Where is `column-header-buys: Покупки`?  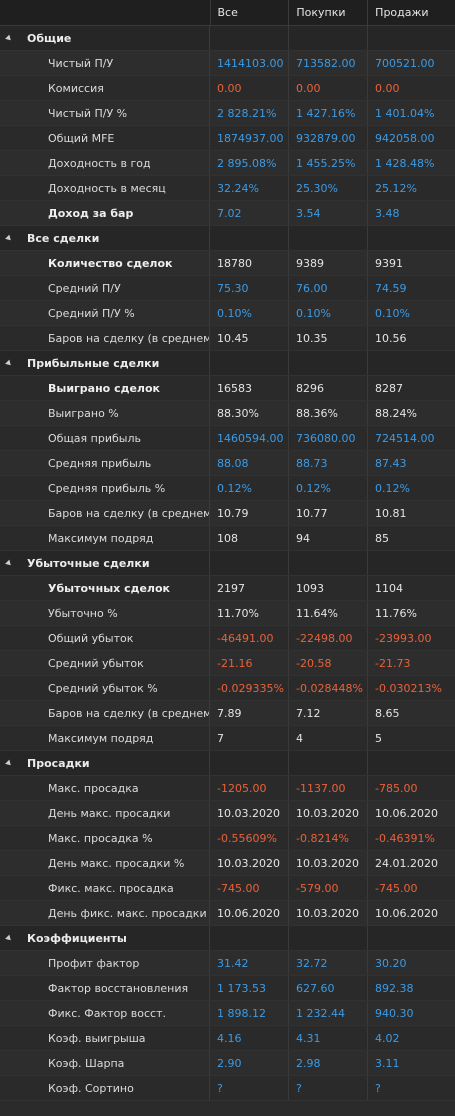
column-header-buys: Покупки is located at coordinates (329, 12).